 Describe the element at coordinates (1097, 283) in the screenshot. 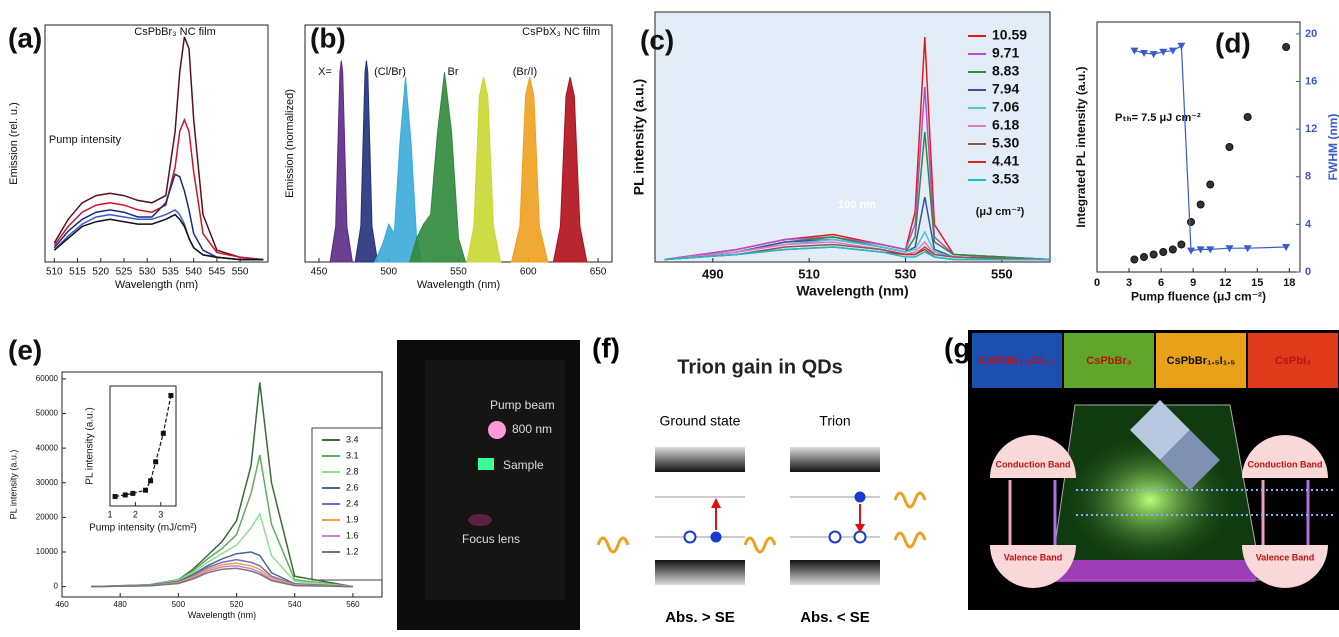

I see `x-tick-label: 0` at that location.